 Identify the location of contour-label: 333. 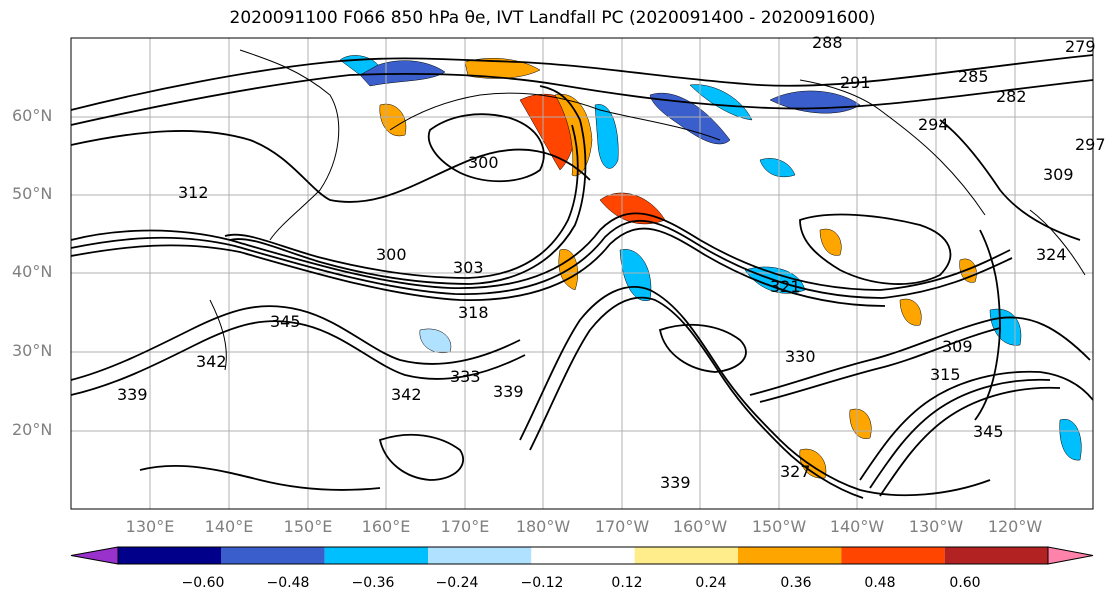
(465, 376).